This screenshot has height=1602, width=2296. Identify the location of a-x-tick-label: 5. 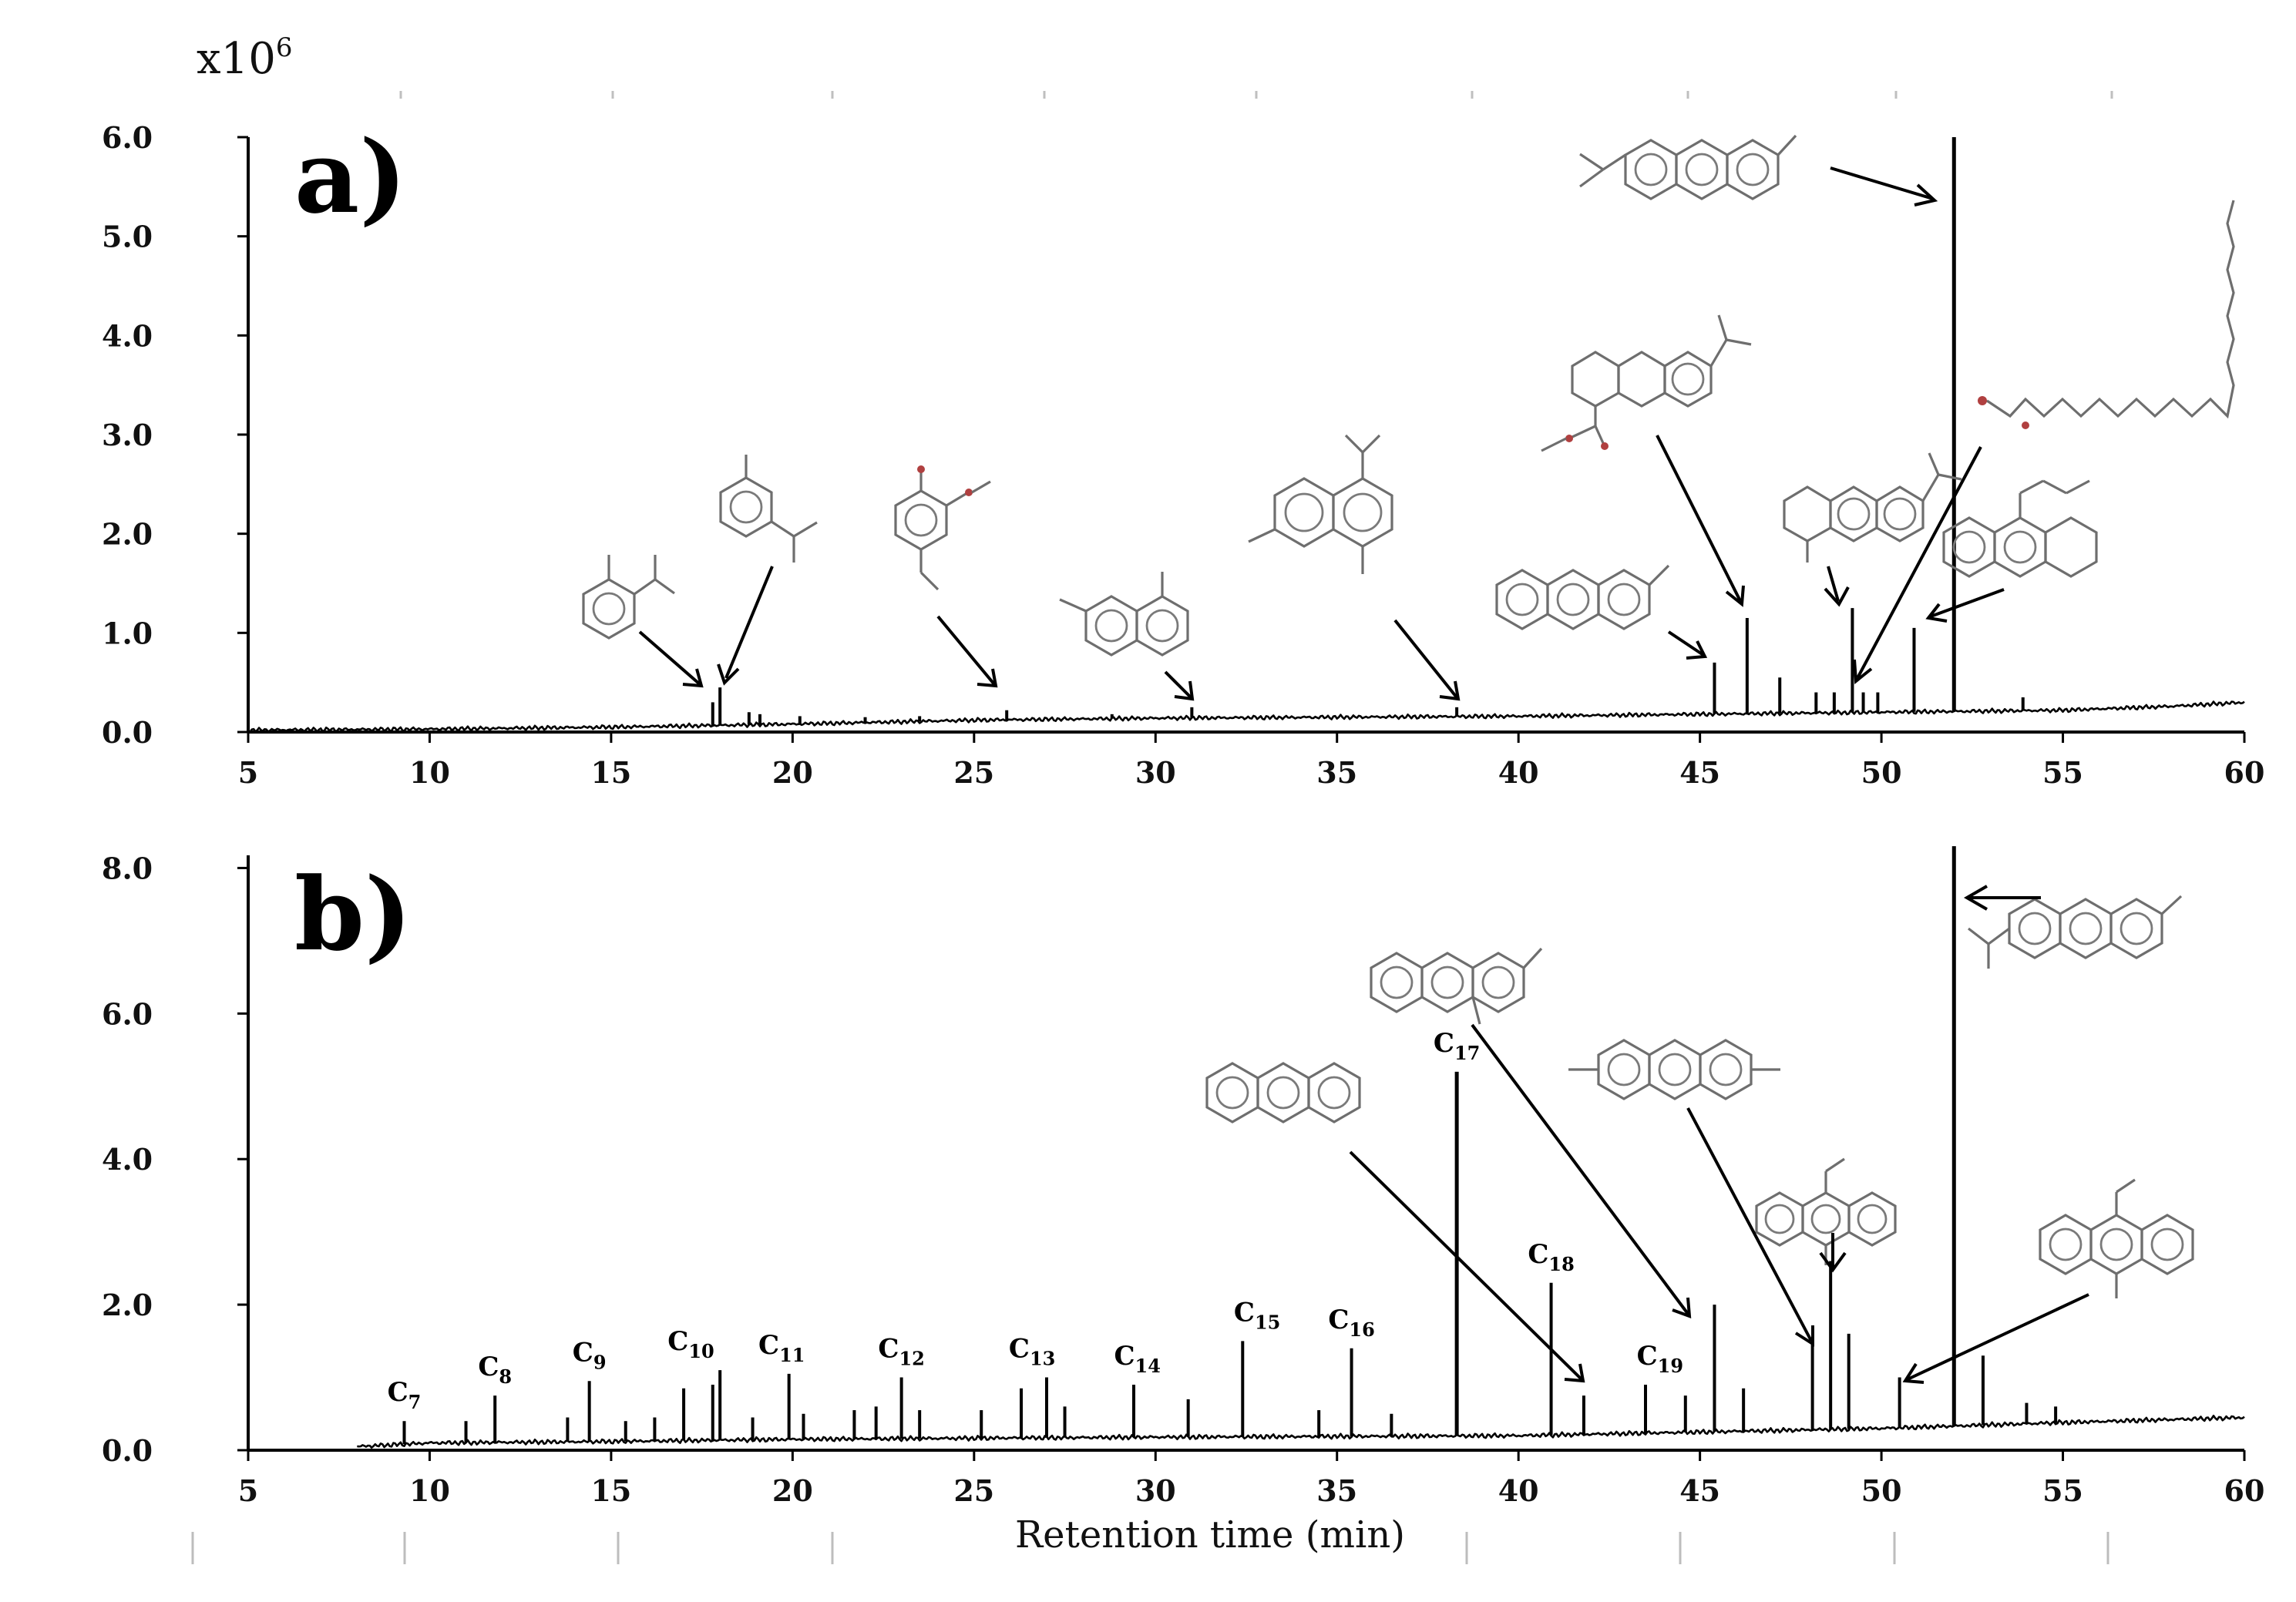
(248, 772).